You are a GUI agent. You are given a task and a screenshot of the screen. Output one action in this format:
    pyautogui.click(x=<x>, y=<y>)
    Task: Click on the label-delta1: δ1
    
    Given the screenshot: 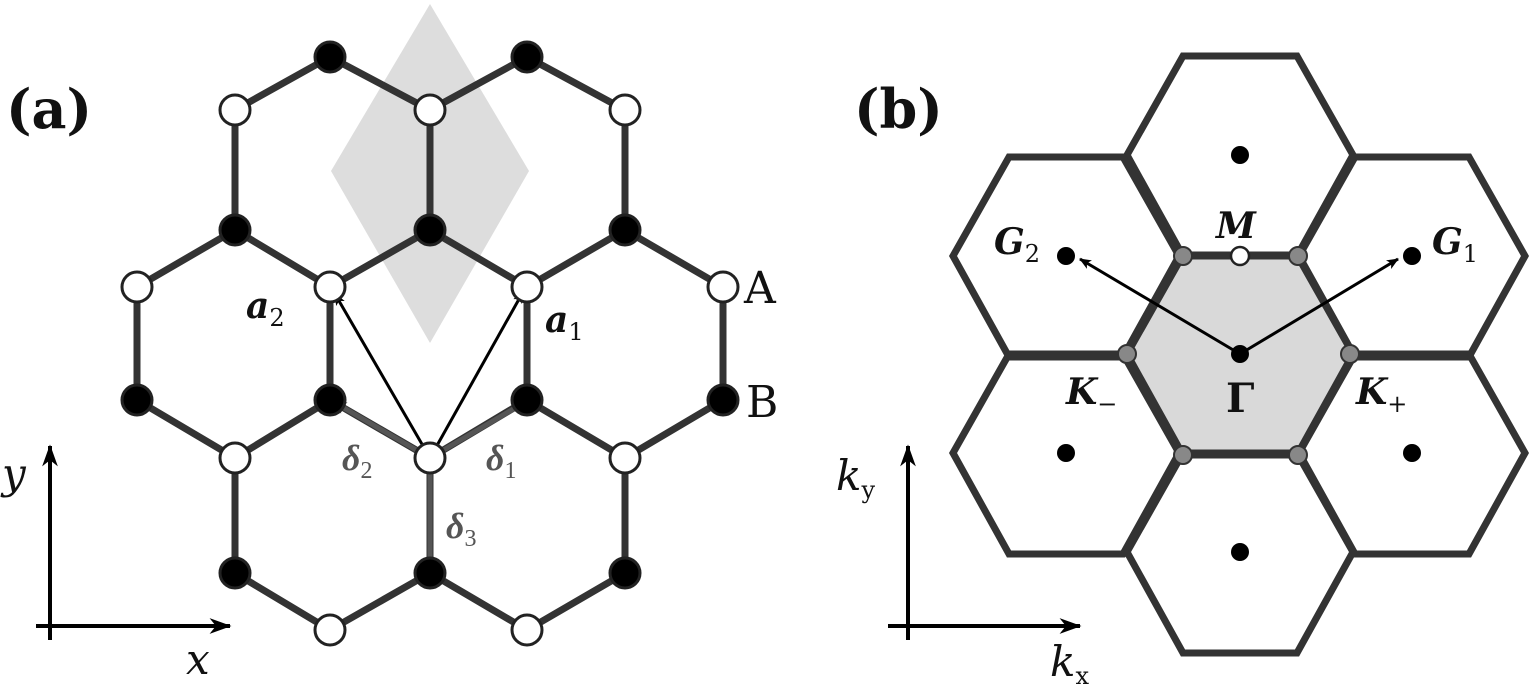 What is the action you would take?
    pyautogui.click(x=501, y=461)
    